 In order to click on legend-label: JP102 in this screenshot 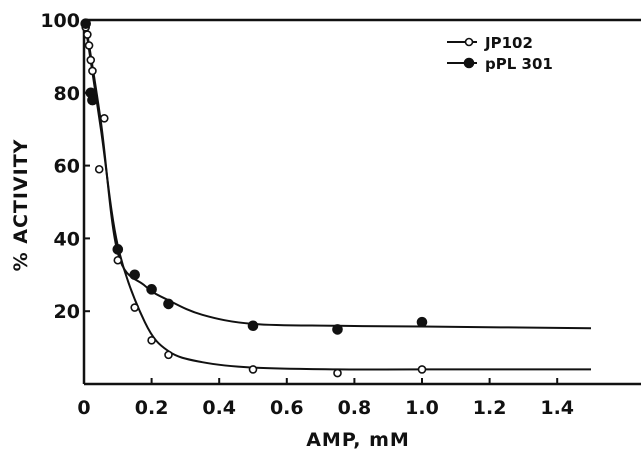, I will do `click(508, 43)`.